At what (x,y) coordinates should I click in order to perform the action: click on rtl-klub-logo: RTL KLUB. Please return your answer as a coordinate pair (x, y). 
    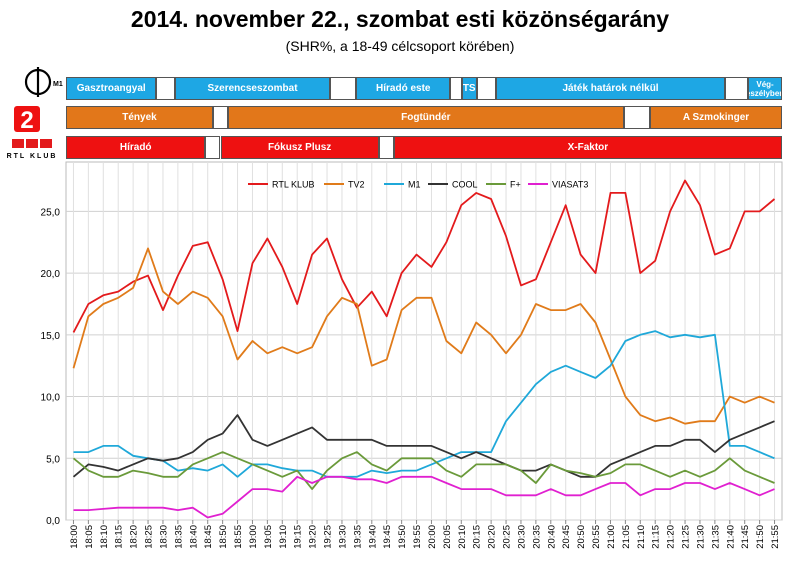
    Looking at the image, I should click on (35, 149).